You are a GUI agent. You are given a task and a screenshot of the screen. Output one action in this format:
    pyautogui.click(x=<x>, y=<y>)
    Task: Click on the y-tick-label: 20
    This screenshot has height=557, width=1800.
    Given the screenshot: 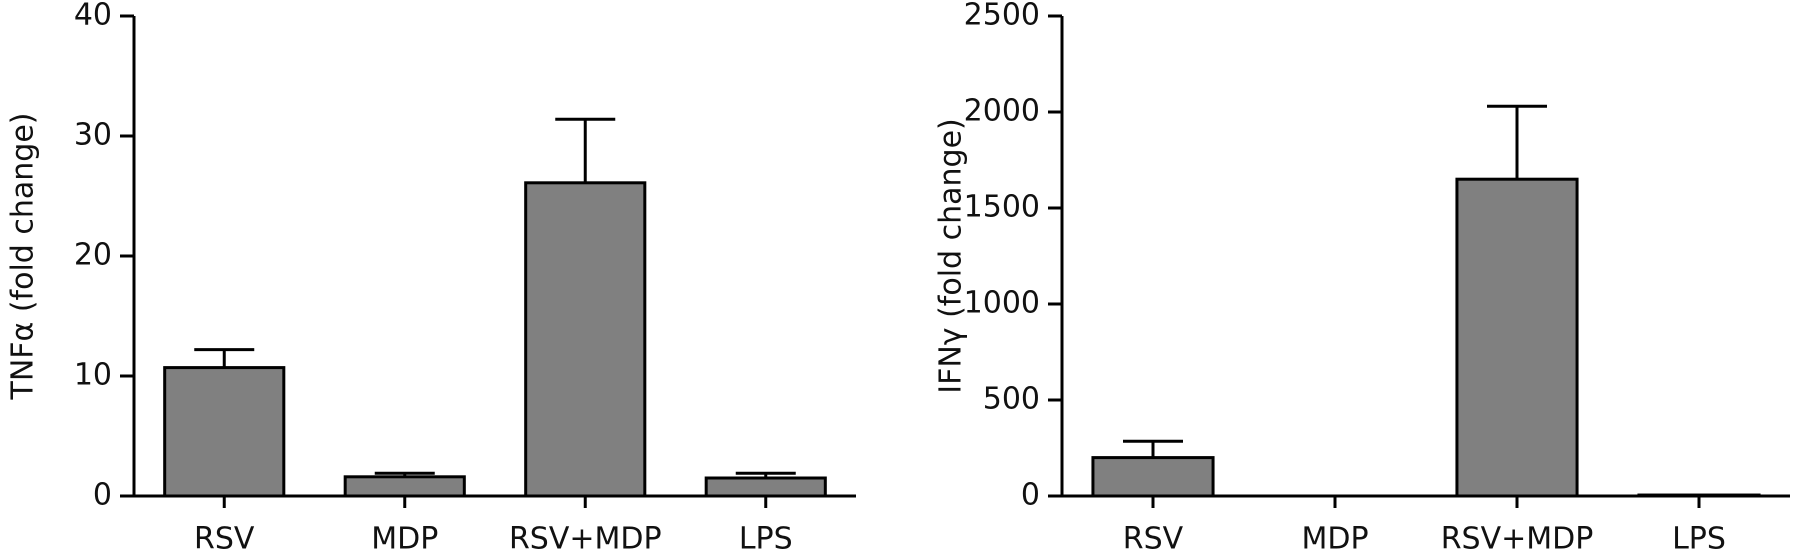 What is the action you would take?
    pyautogui.click(x=93, y=255)
    